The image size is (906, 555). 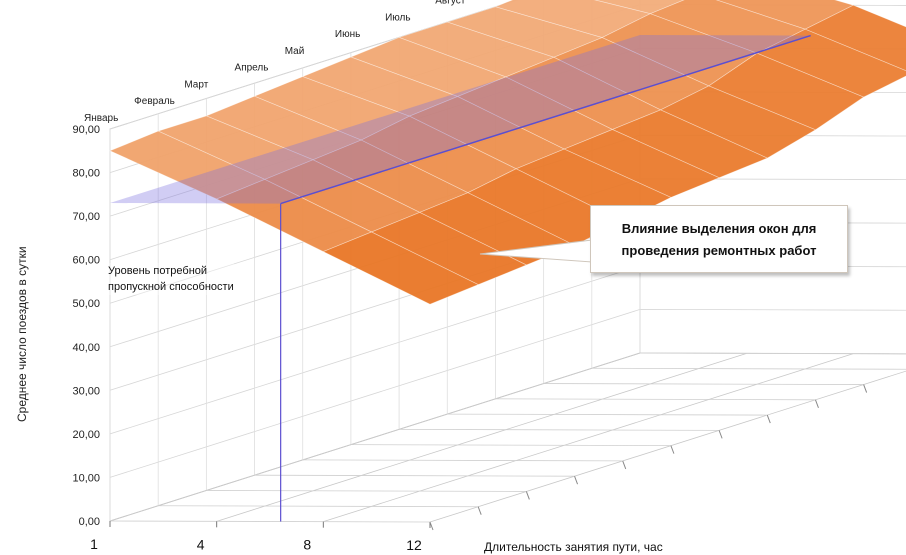 What do you see at coordinates (450, 3) in the screenshot?
I see `month-label: Август` at bounding box center [450, 3].